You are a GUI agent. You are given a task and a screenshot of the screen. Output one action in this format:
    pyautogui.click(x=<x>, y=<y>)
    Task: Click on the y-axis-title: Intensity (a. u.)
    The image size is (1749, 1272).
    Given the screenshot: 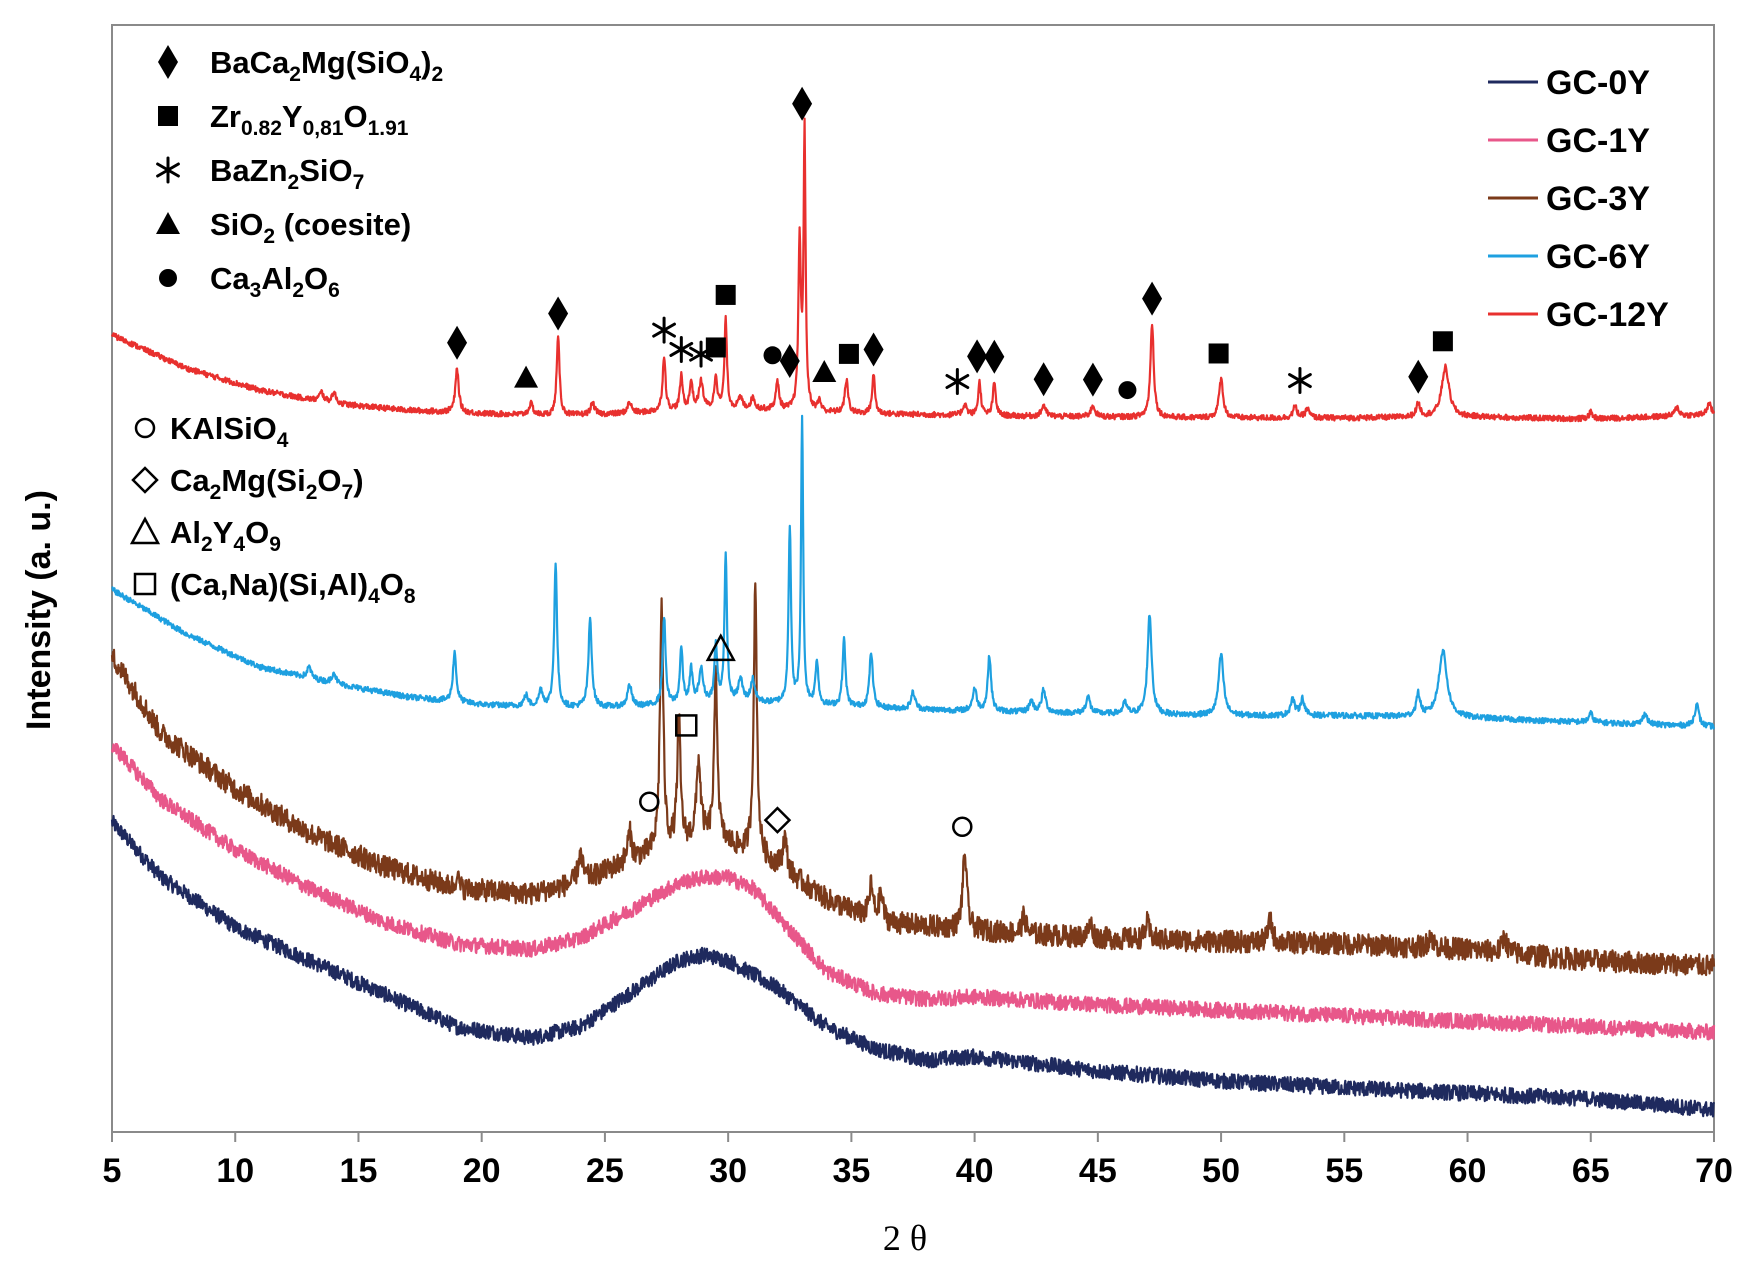 What is the action you would take?
    pyautogui.click(x=39, y=610)
    